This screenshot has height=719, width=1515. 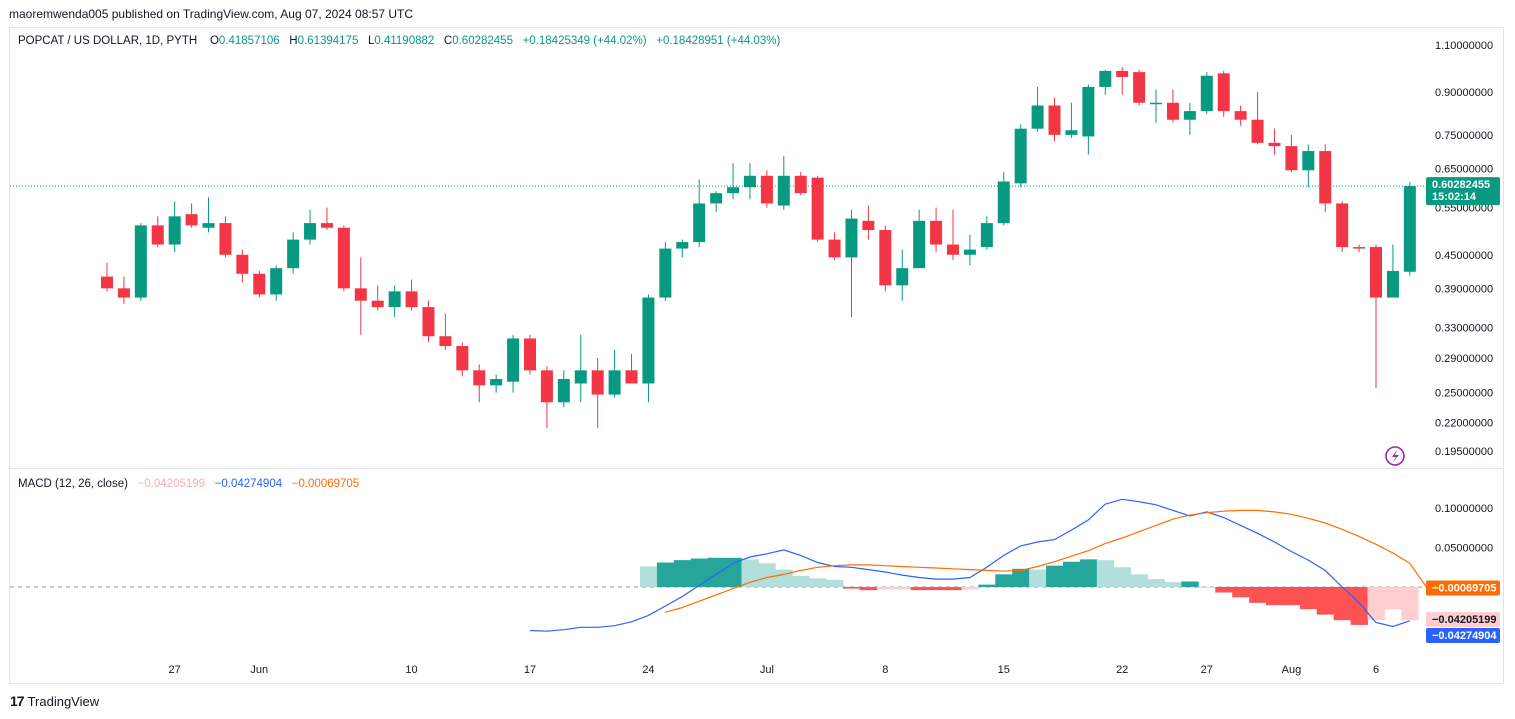 What do you see at coordinates (530, 670) in the screenshot?
I see `time-tick-label: 17` at bounding box center [530, 670].